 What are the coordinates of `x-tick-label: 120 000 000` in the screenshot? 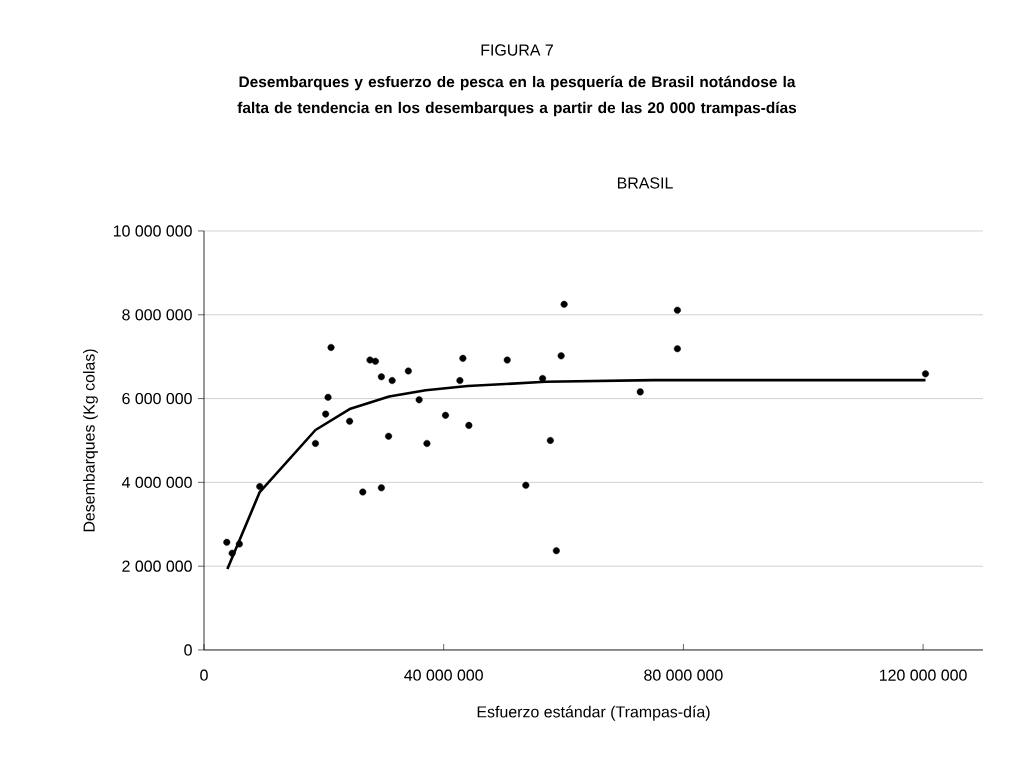 It's located at (923, 675).